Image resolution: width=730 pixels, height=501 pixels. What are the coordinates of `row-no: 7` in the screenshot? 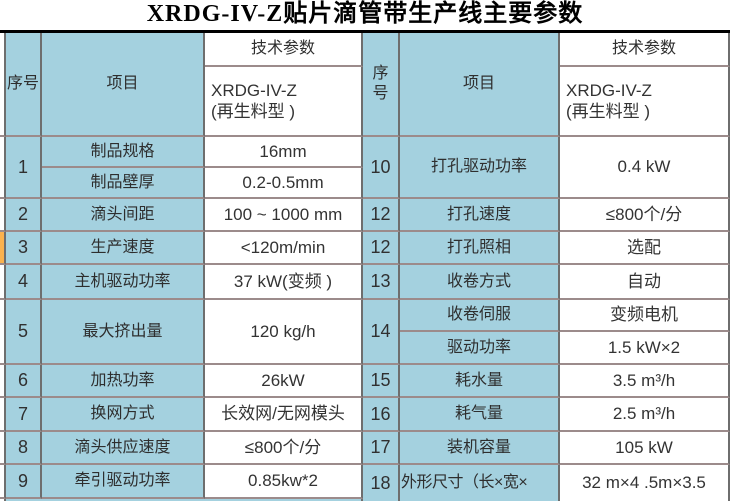 It's located at (24, 415).